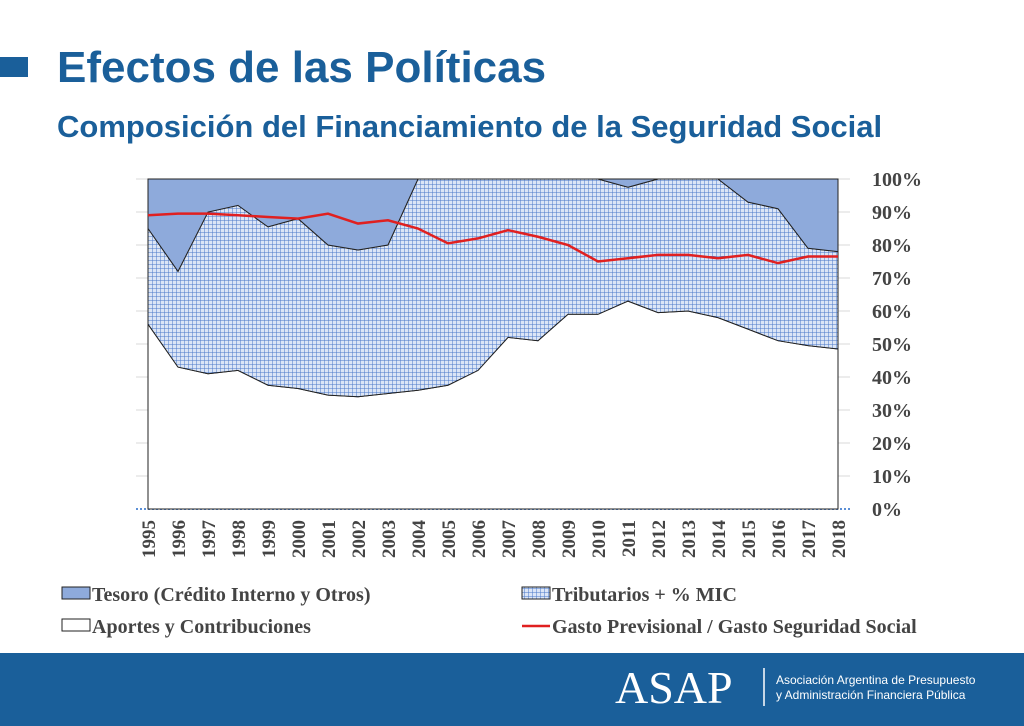 This screenshot has height=726, width=1024. Describe the element at coordinates (14, 67) in the screenshot. I see `header-bar` at that location.